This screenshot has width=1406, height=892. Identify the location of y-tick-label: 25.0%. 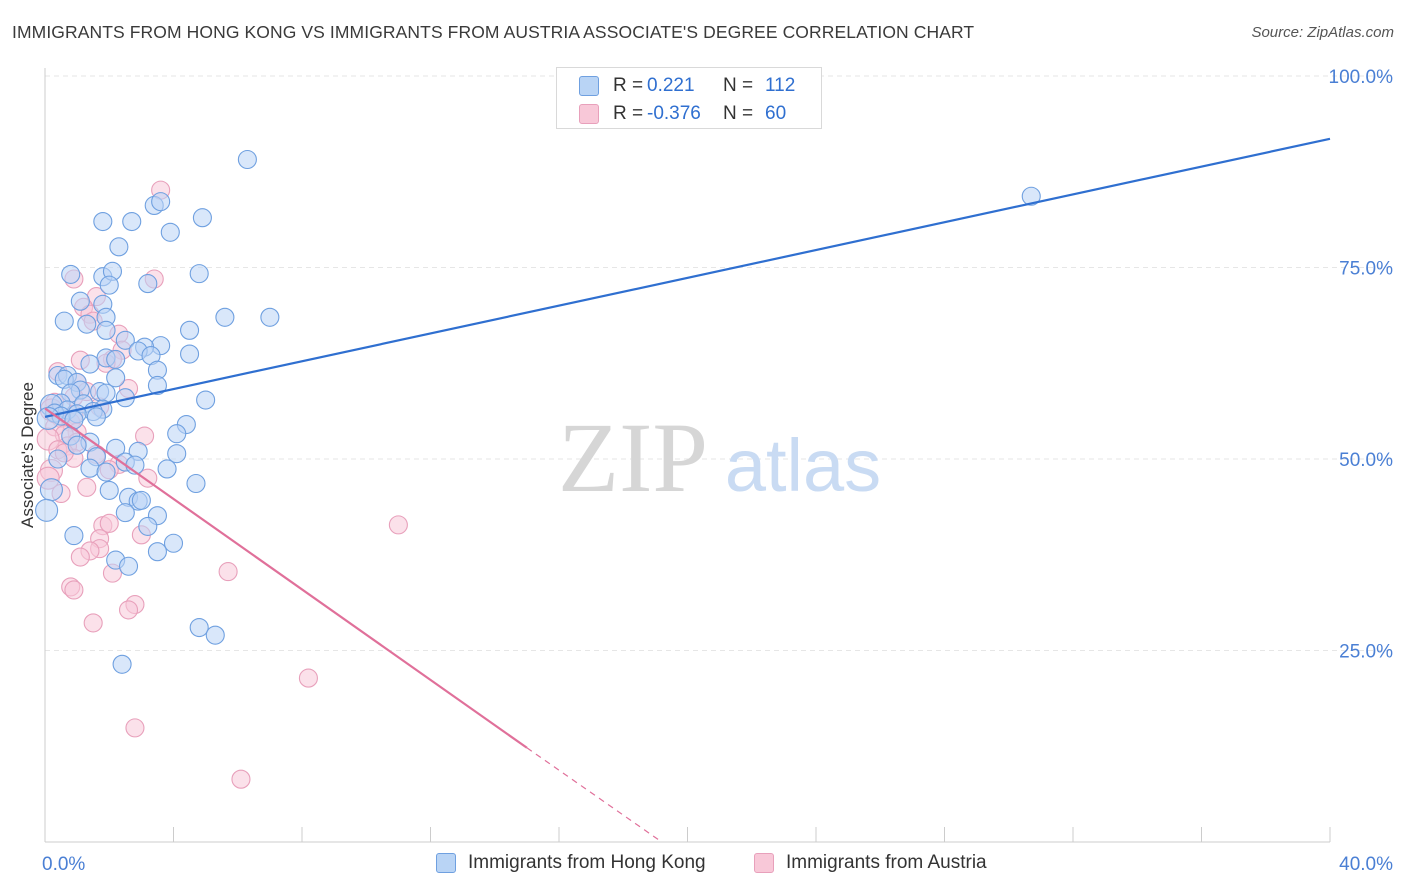
(1366, 652).